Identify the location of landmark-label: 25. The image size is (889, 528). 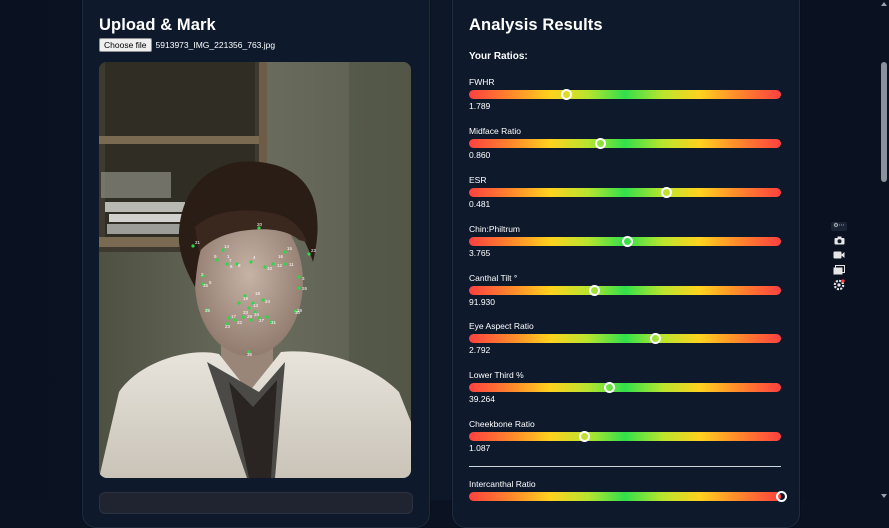
(208, 310).